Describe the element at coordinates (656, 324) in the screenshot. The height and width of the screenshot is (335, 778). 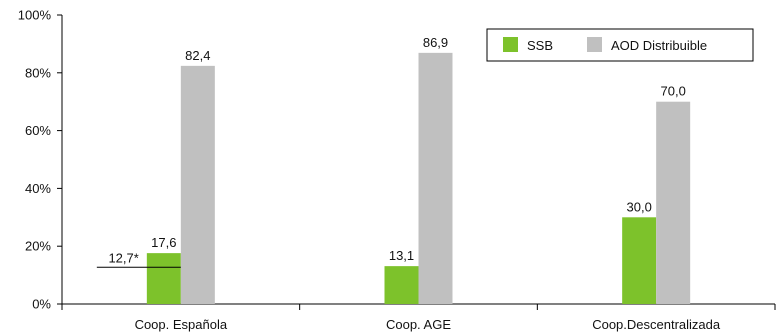
I see `x-category-label: Coop.Descentralizada` at that location.